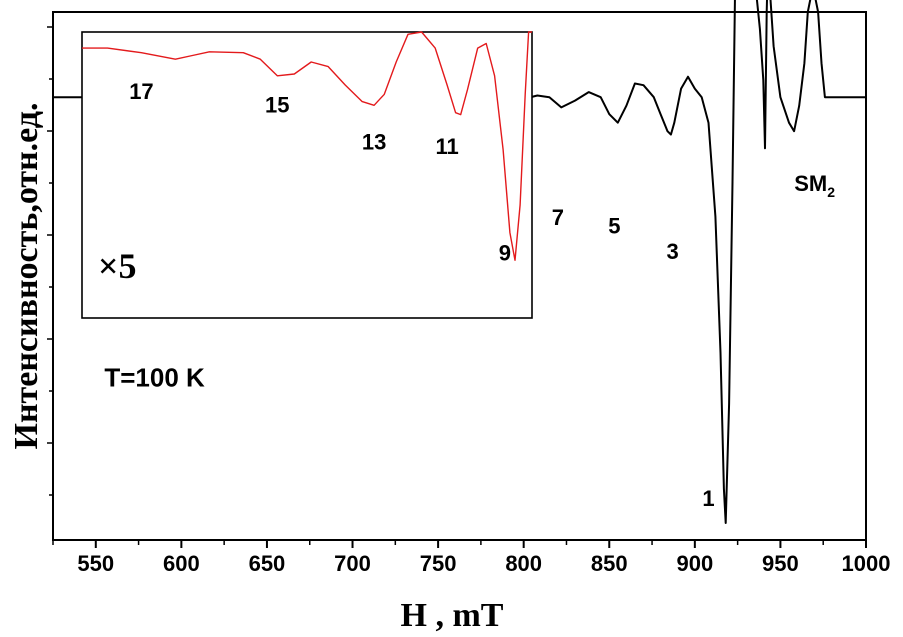 This screenshot has height=637, width=903. What do you see at coordinates (320, 172) in the screenshot?
I see `inset-peak-labels: 17 15 13 11 9` at bounding box center [320, 172].